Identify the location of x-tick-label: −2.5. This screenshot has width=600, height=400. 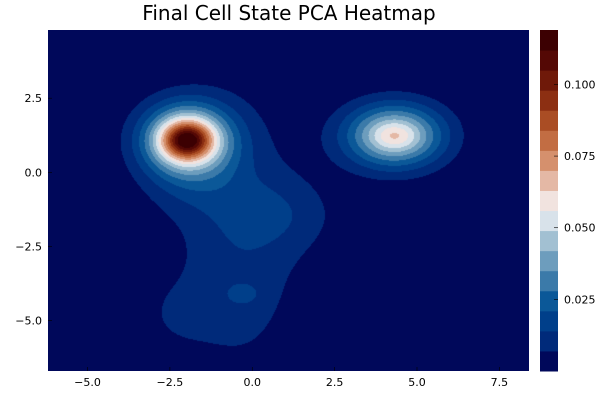
(170, 382).